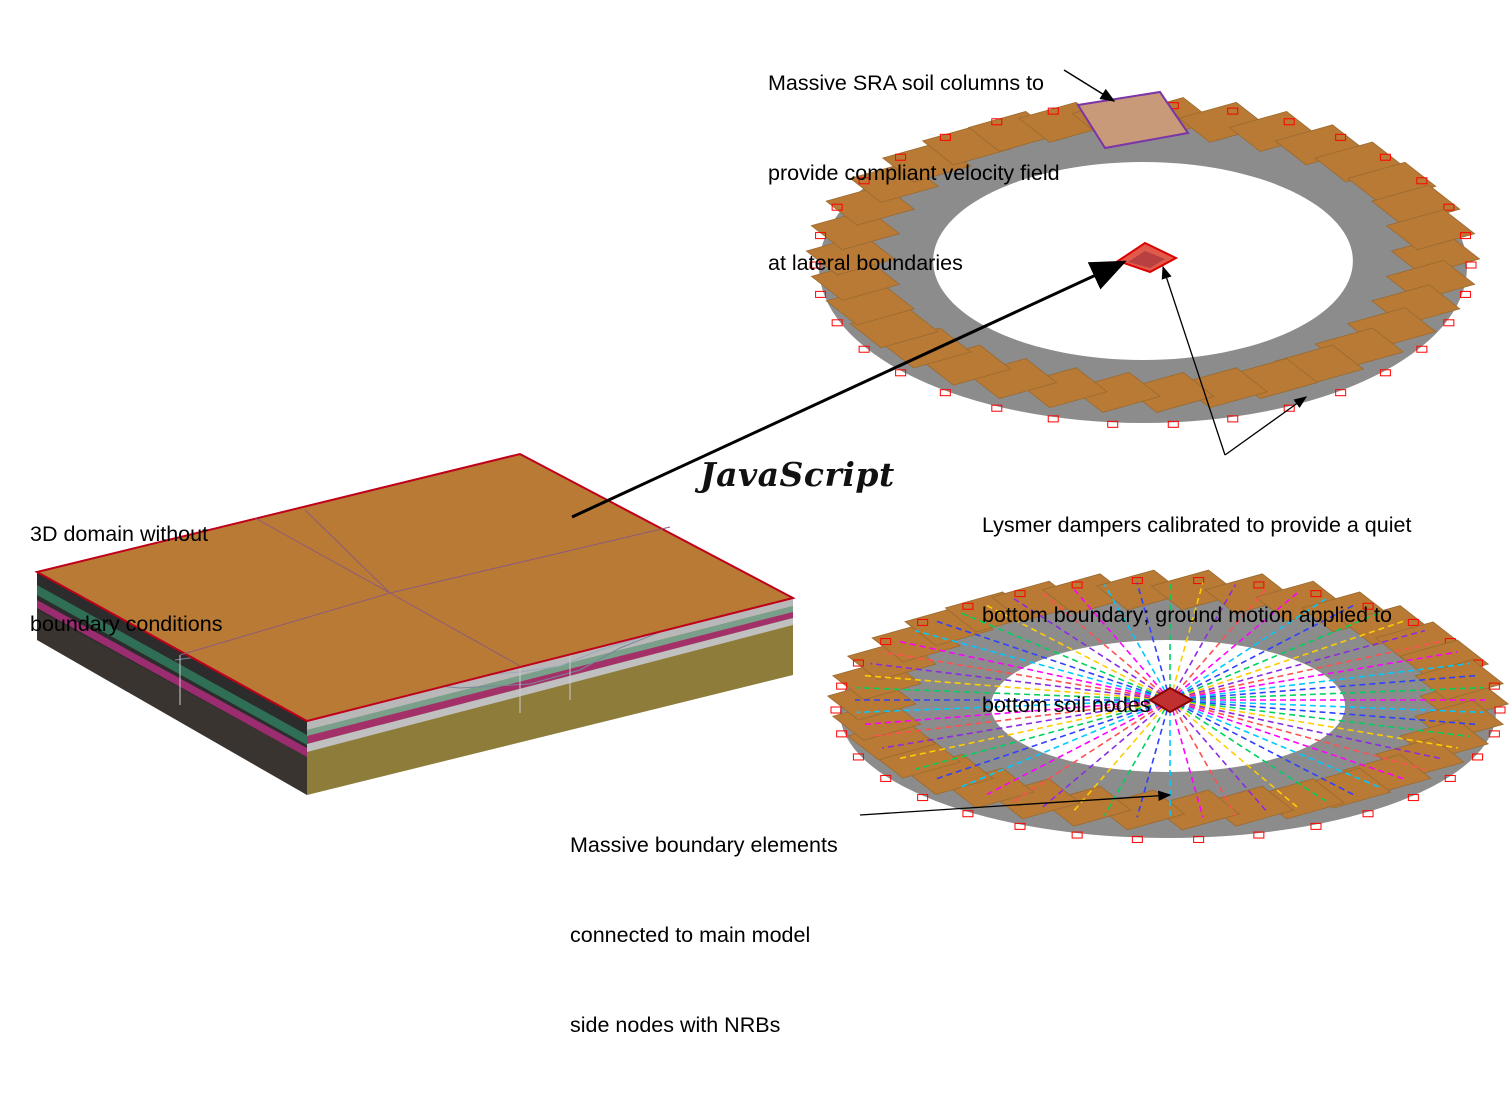  I want to click on domain-3d-line-1: 3D domain without, so click(119, 534).